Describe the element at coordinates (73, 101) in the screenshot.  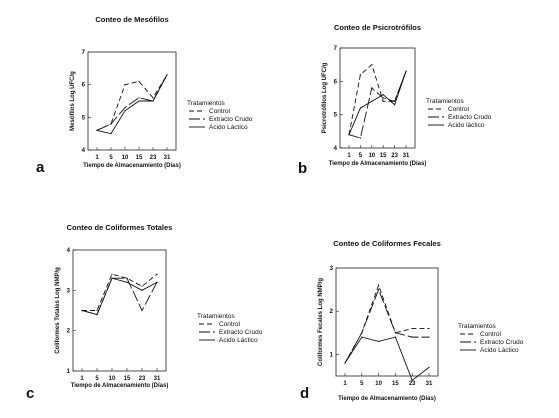
I see `y-axis-label: Mesófilos Log UFC/g` at that location.